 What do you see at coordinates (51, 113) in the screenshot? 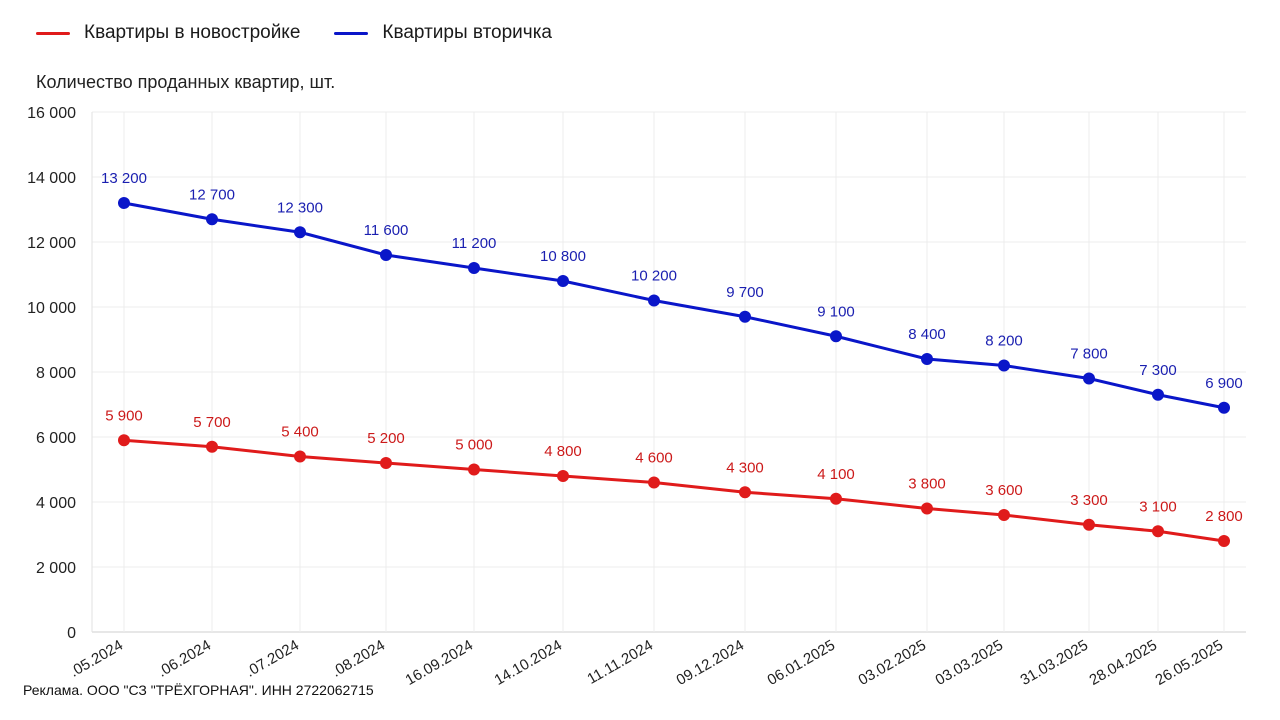
I see `y-tick-label: 16 000` at bounding box center [51, 113].